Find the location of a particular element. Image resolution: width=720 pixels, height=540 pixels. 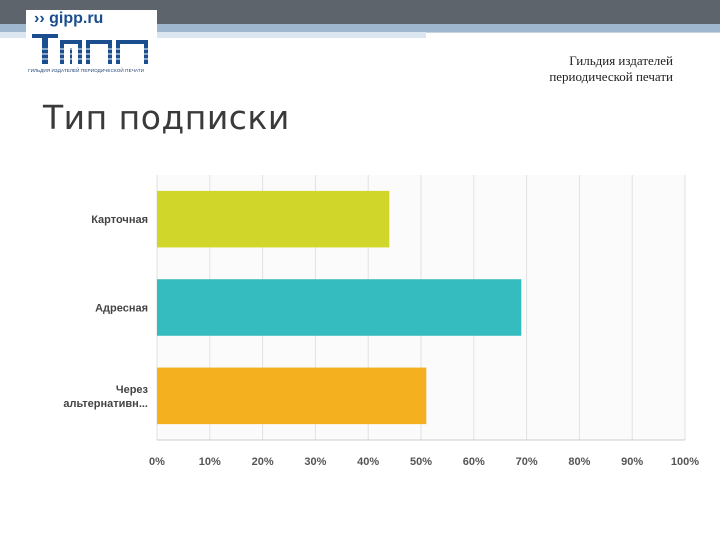

logo-caption: ГИЛЬДИЯ ИЗДАТЕЛЕЙ ПЕРИОДИЧЕСКОЙ ПЕЧАТИ is located at coordinates (86, 70).